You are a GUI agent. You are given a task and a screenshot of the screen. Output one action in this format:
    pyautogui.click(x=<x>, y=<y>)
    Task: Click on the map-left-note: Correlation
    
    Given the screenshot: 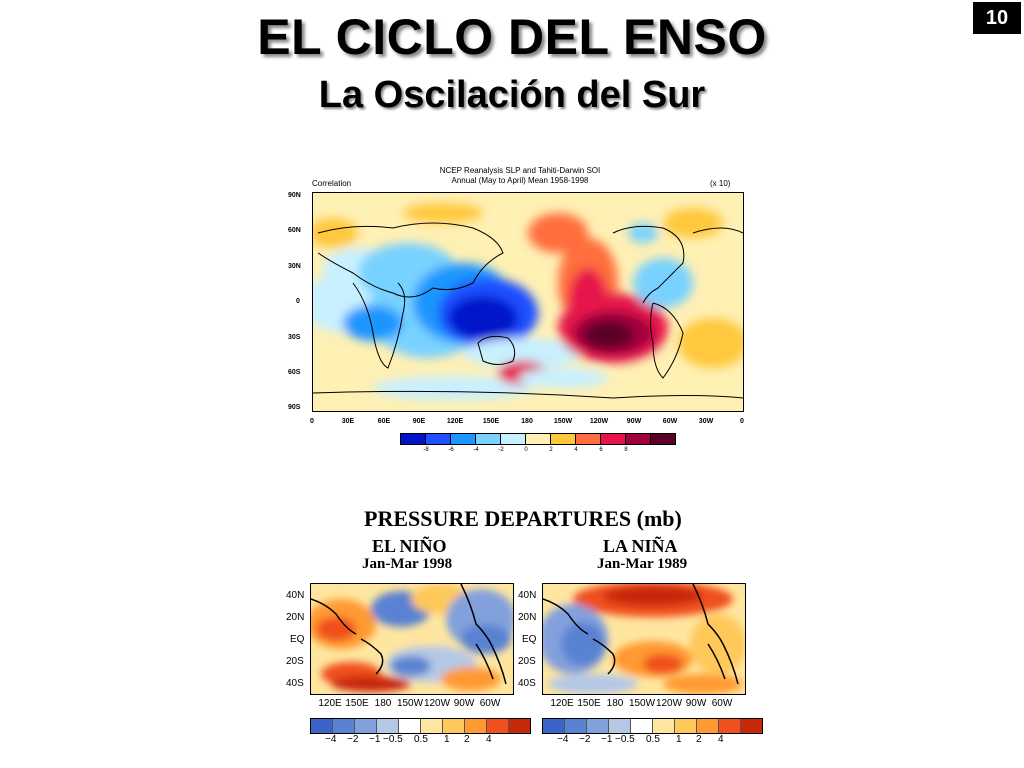 What is the action you would take?
    pyautogui.click(x=332, y=183)
    